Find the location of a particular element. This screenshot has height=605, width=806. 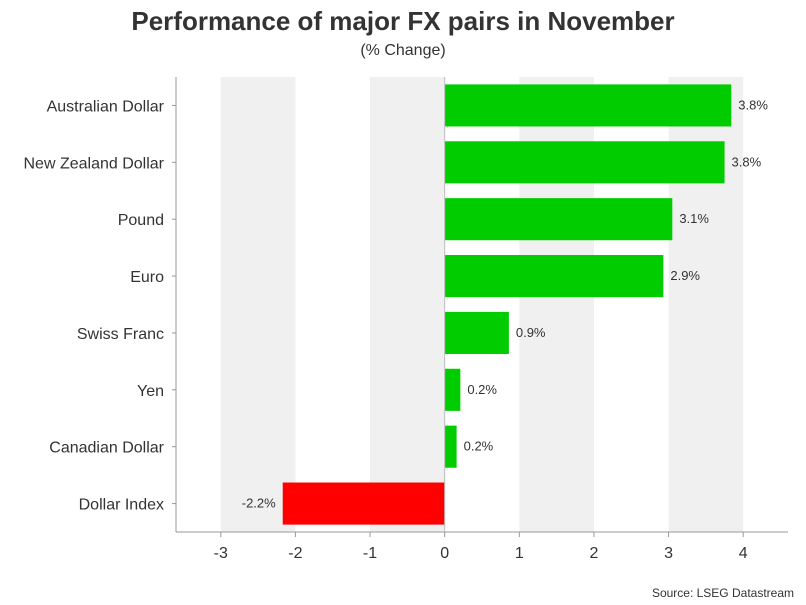

category-label: Australian Dollar is located at coordinates (106, 106).